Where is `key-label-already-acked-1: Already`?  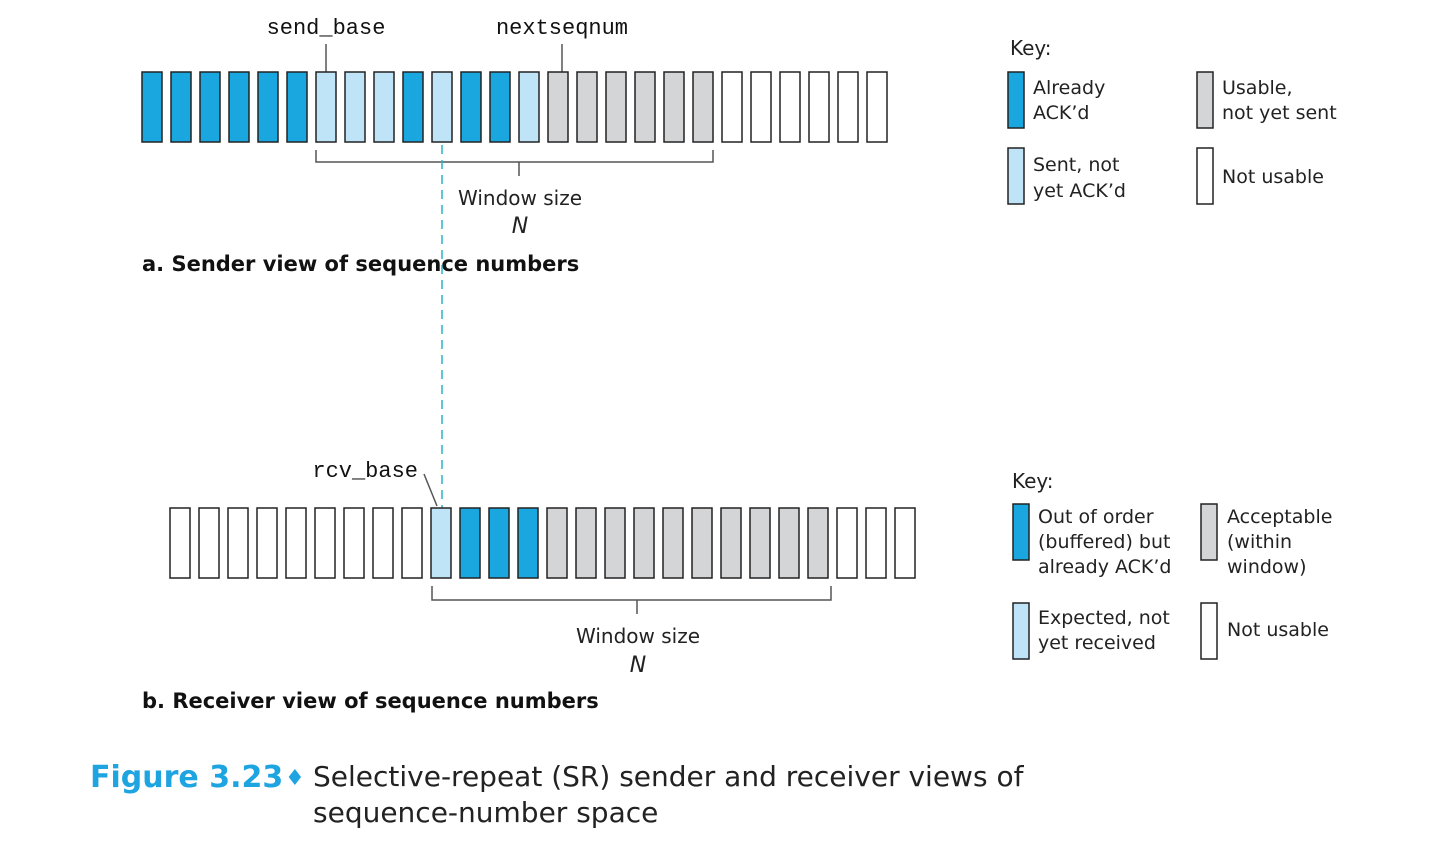
key-label-already-acked-1: Already is located at coordinates (1069, 88).